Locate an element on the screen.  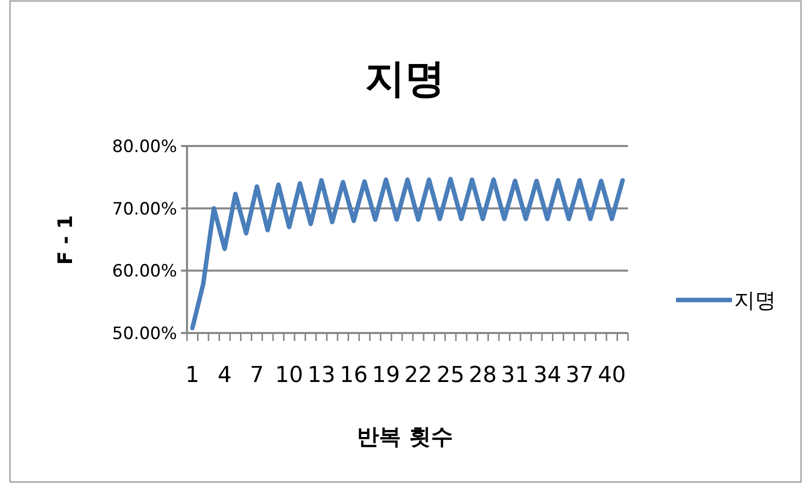
chart-title: 지명 is located at coordinates (405, 79).